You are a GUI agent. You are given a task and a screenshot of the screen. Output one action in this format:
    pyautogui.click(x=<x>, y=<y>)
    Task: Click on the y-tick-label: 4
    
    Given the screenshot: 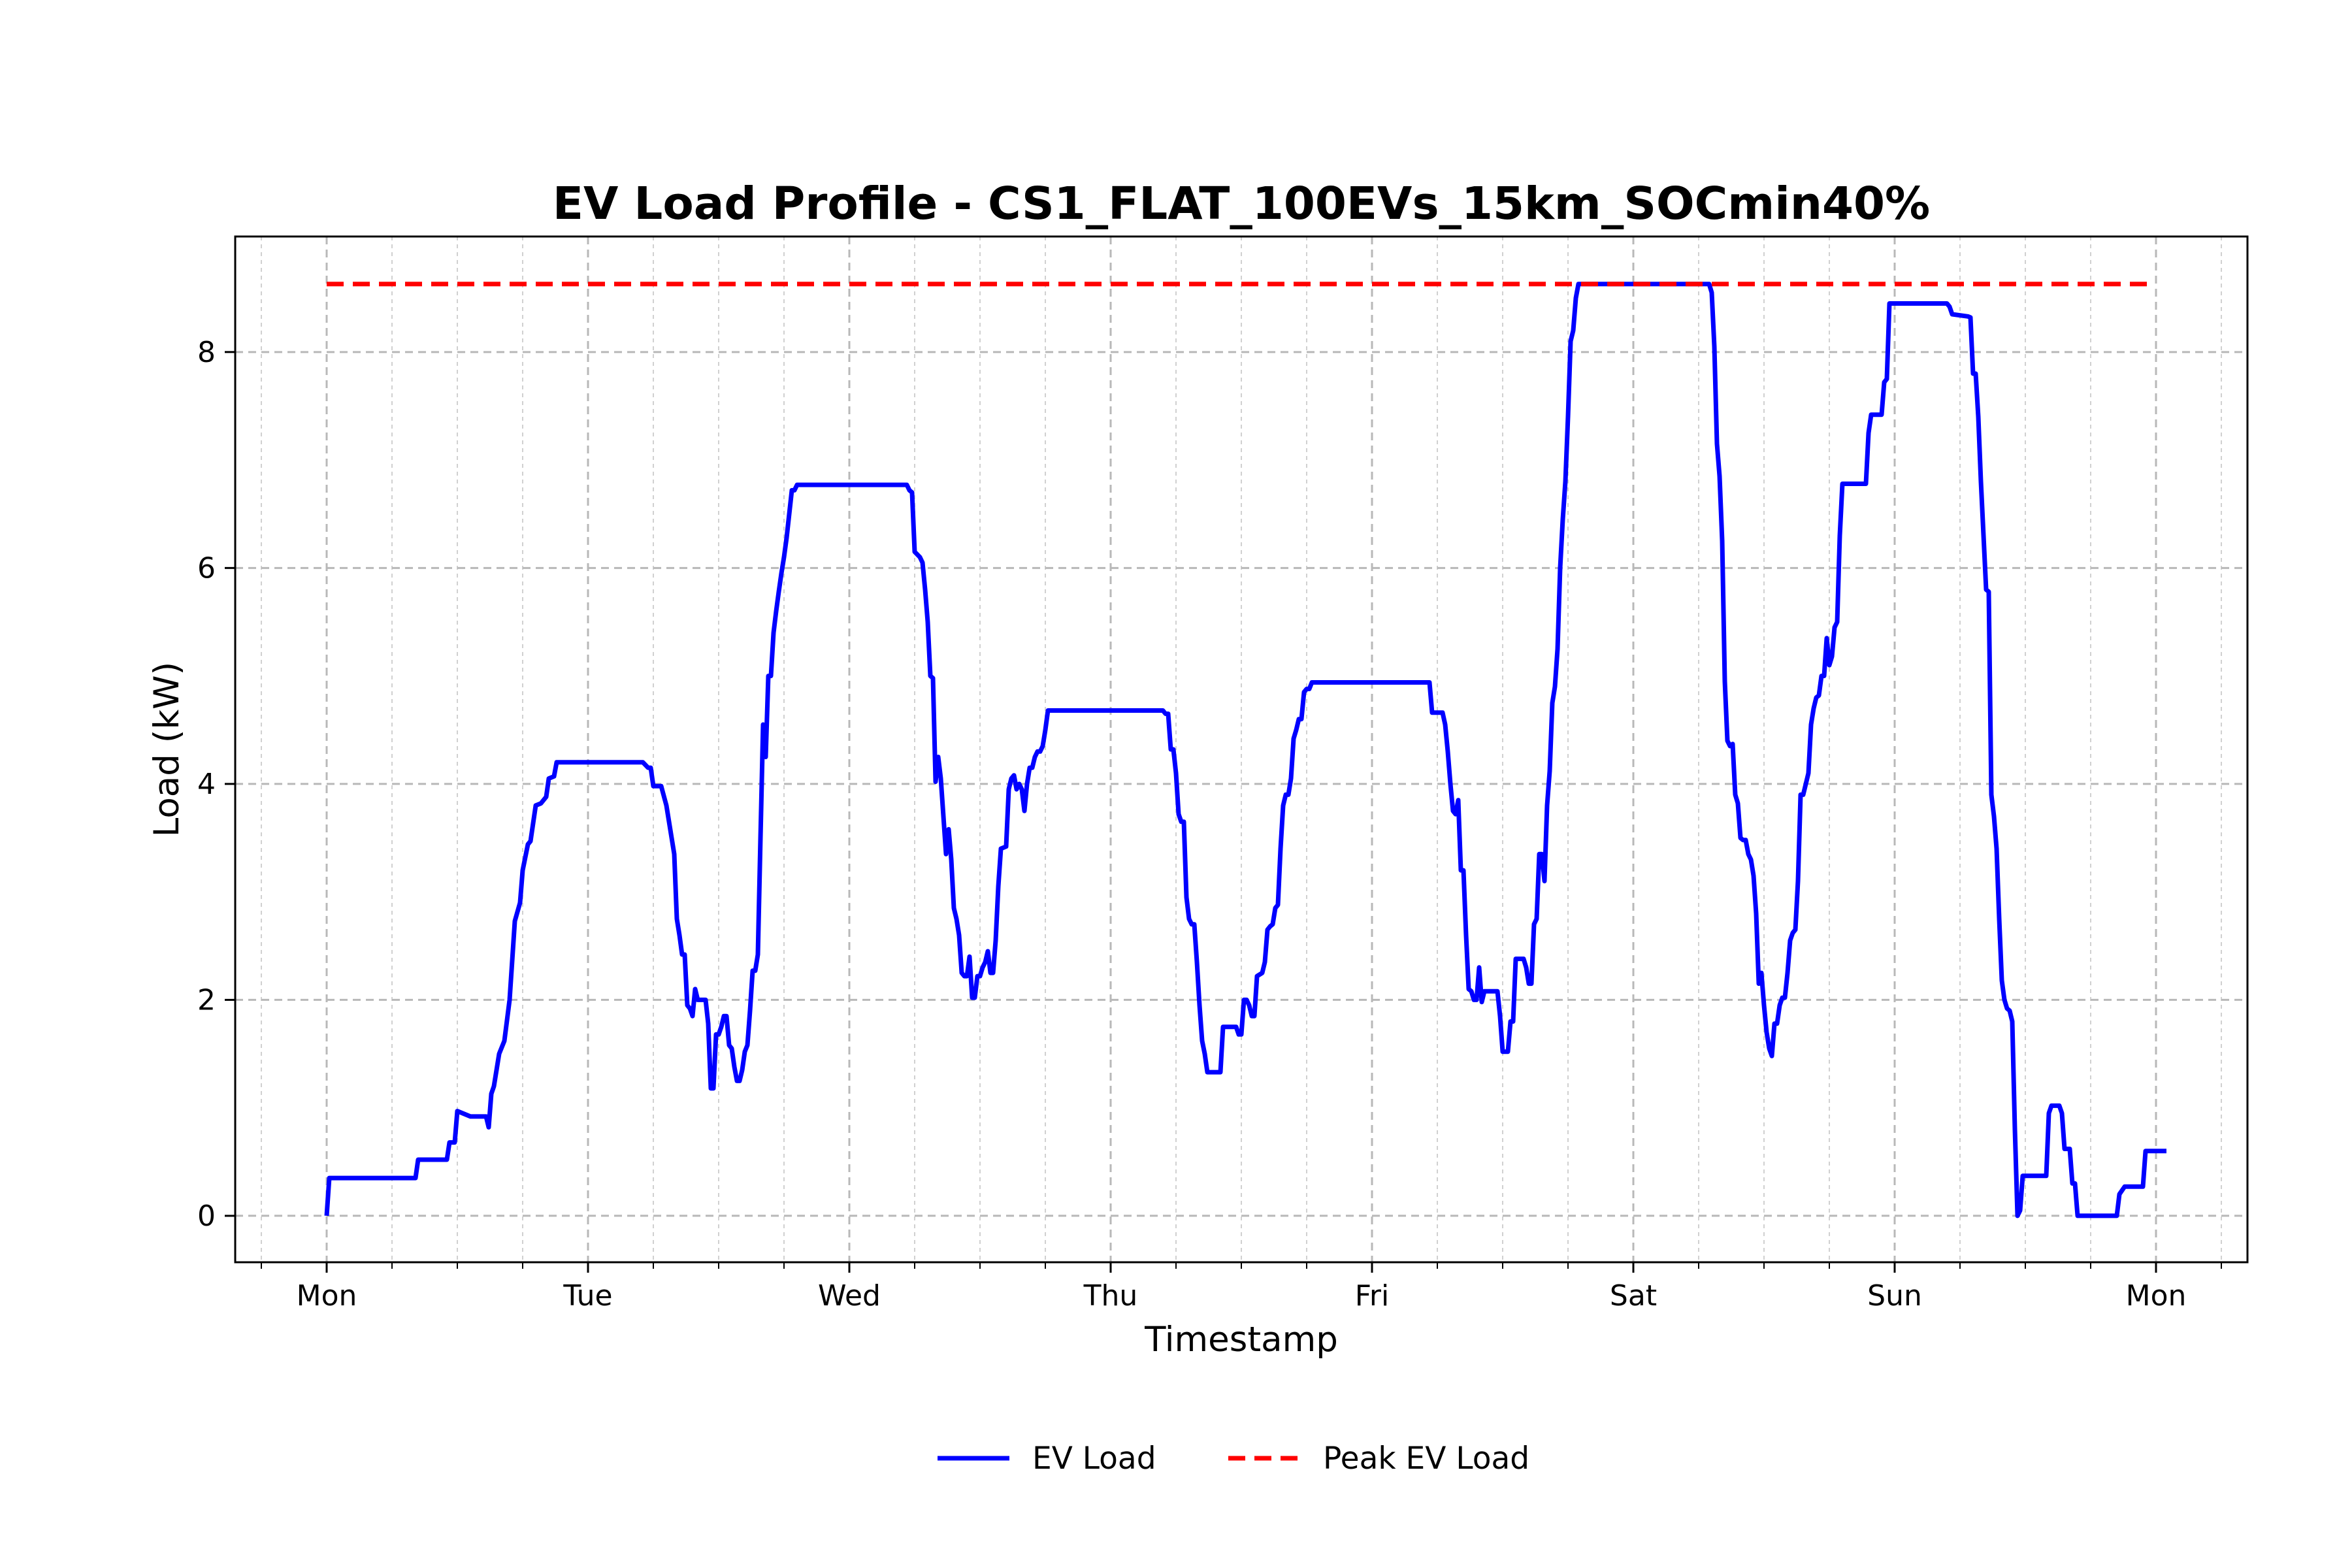 What is the action you would take?
    pyautogui.click(x=206, y=784)
    